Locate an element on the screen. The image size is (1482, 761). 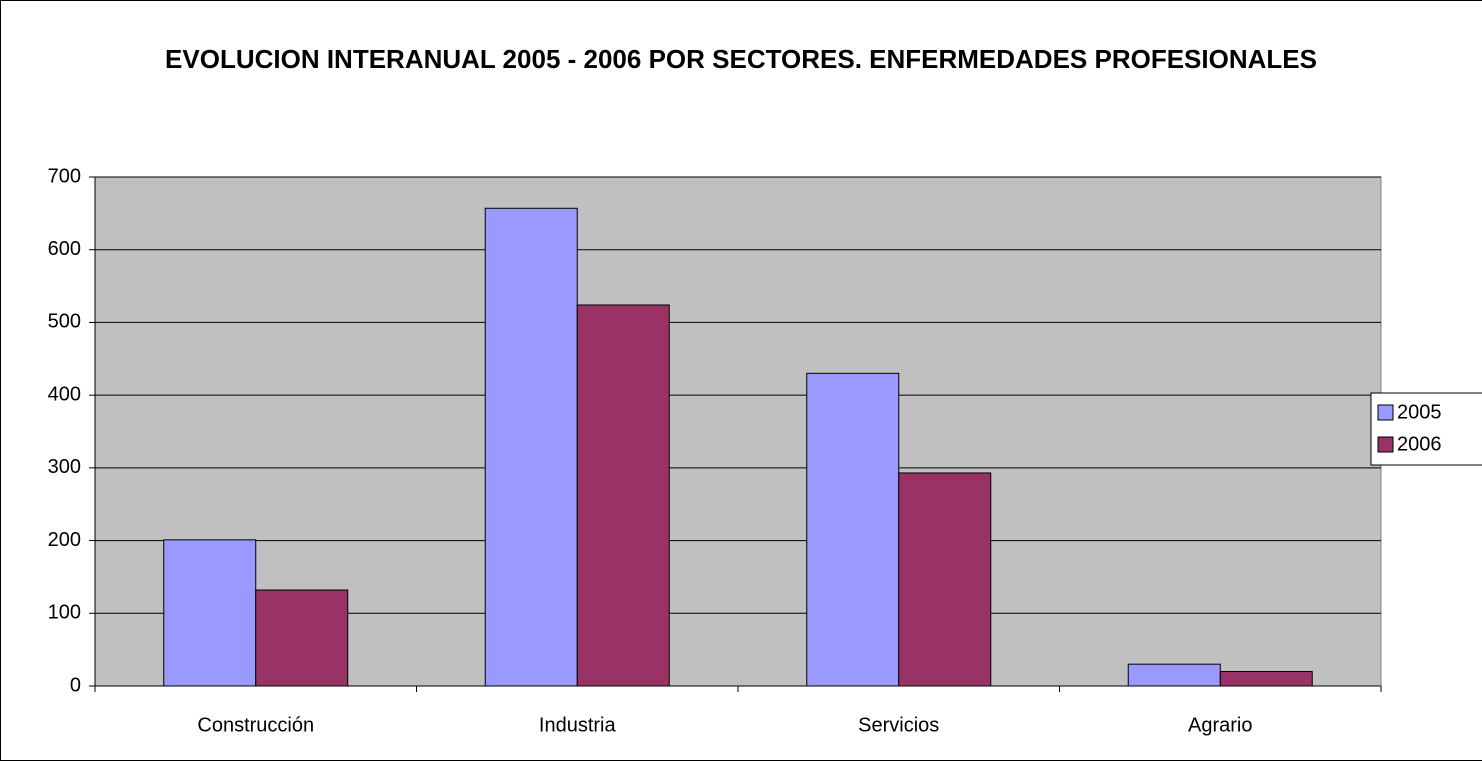
y-tick-label: 300 is located at coordinates (64, 467).